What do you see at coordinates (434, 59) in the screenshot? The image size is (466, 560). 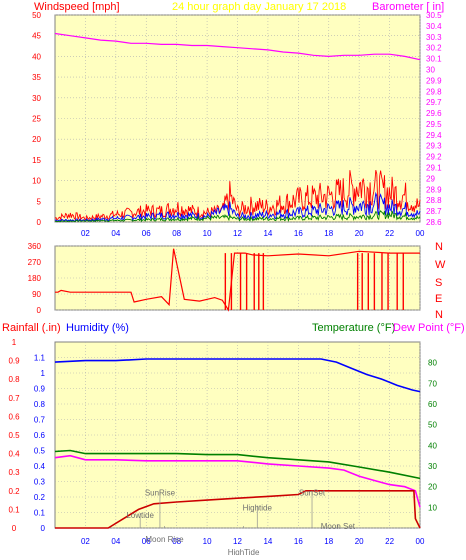 I see `barometer-tick-label: 30.1` at bounding box center [434, 59].